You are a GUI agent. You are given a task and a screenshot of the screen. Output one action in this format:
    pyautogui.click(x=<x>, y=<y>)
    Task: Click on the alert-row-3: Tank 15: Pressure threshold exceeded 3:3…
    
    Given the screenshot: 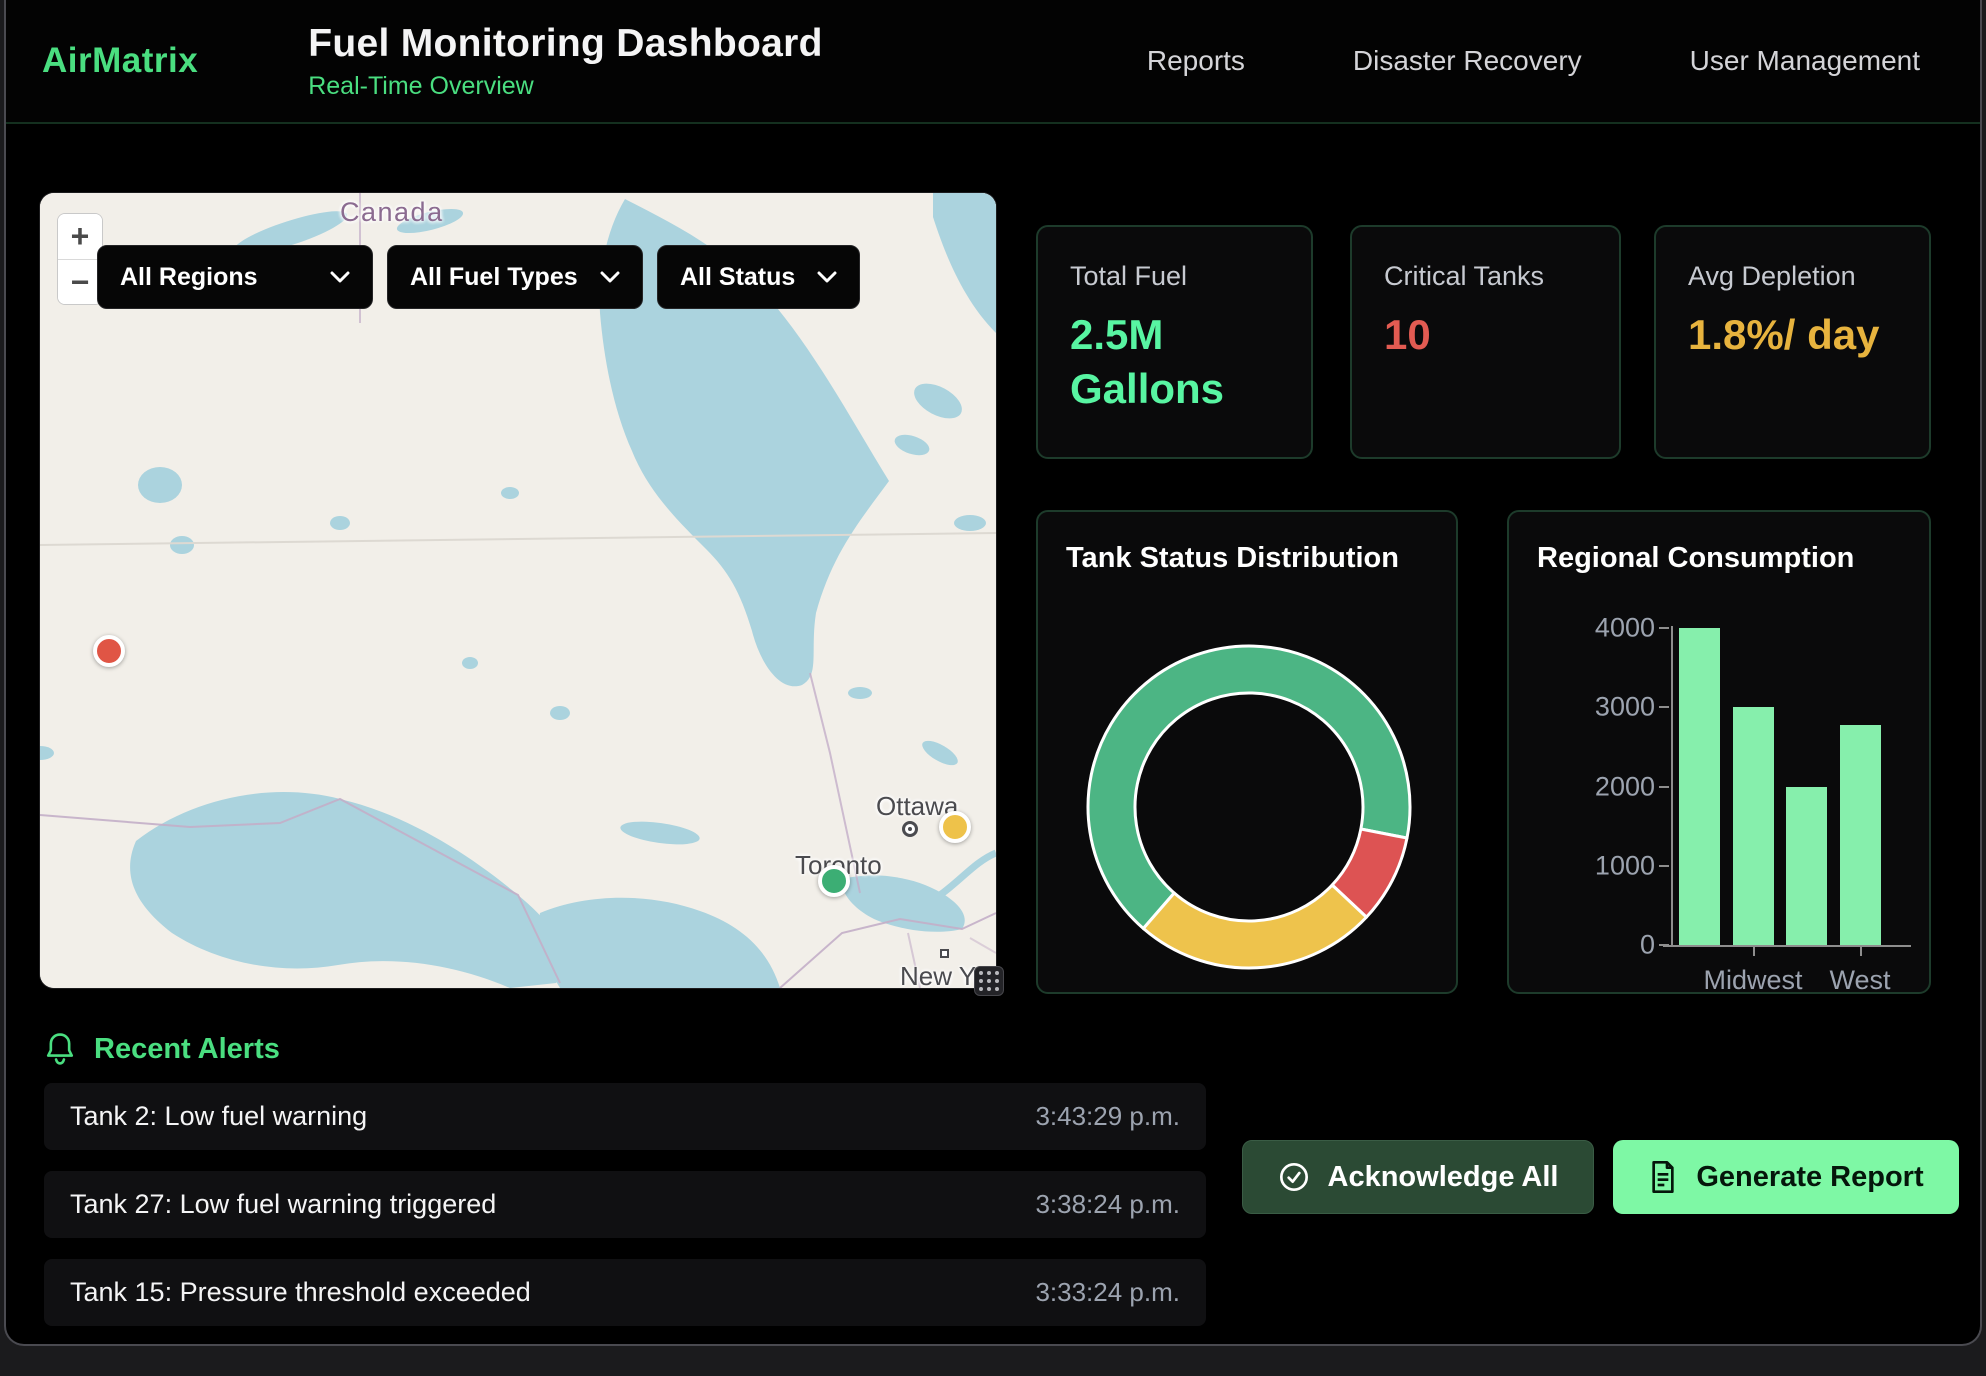 What is the action you would take?
    pyautogui.click(x=625, y=1292)
    